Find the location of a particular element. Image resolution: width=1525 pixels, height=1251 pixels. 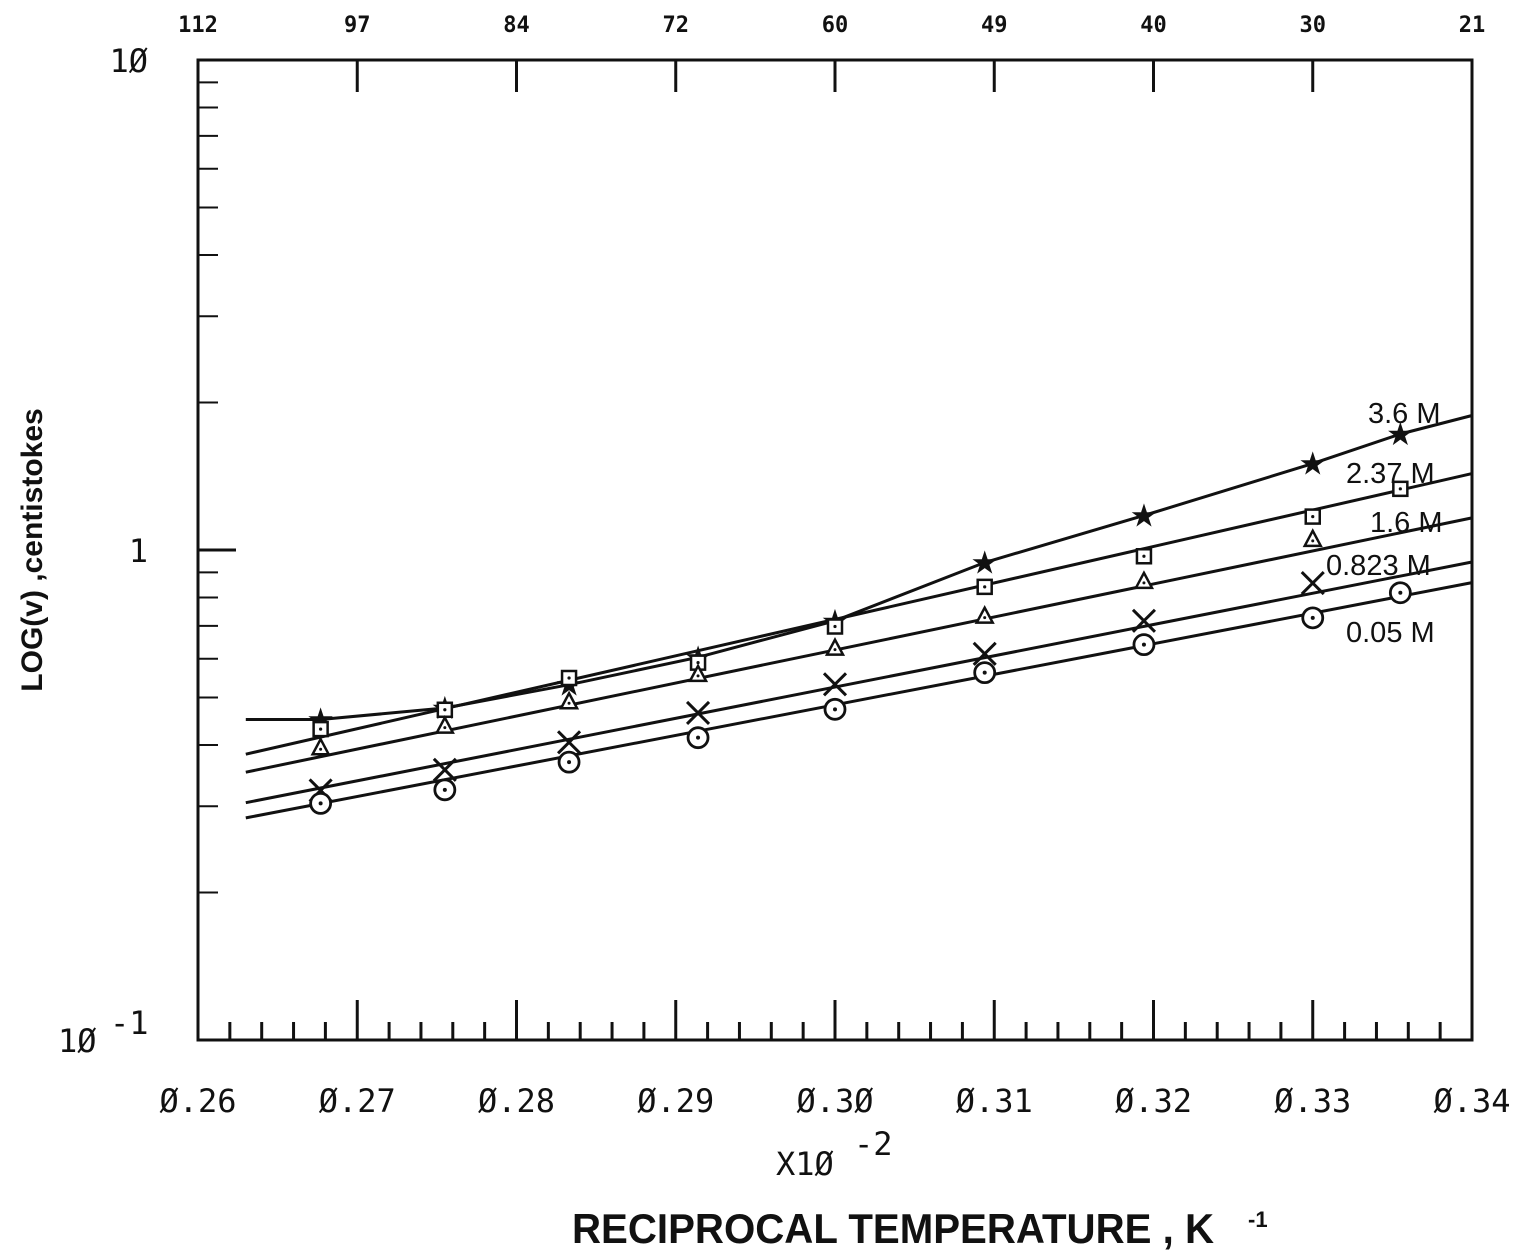

x-tick-label: Ø.31 is located at coordinates (994, 1101).